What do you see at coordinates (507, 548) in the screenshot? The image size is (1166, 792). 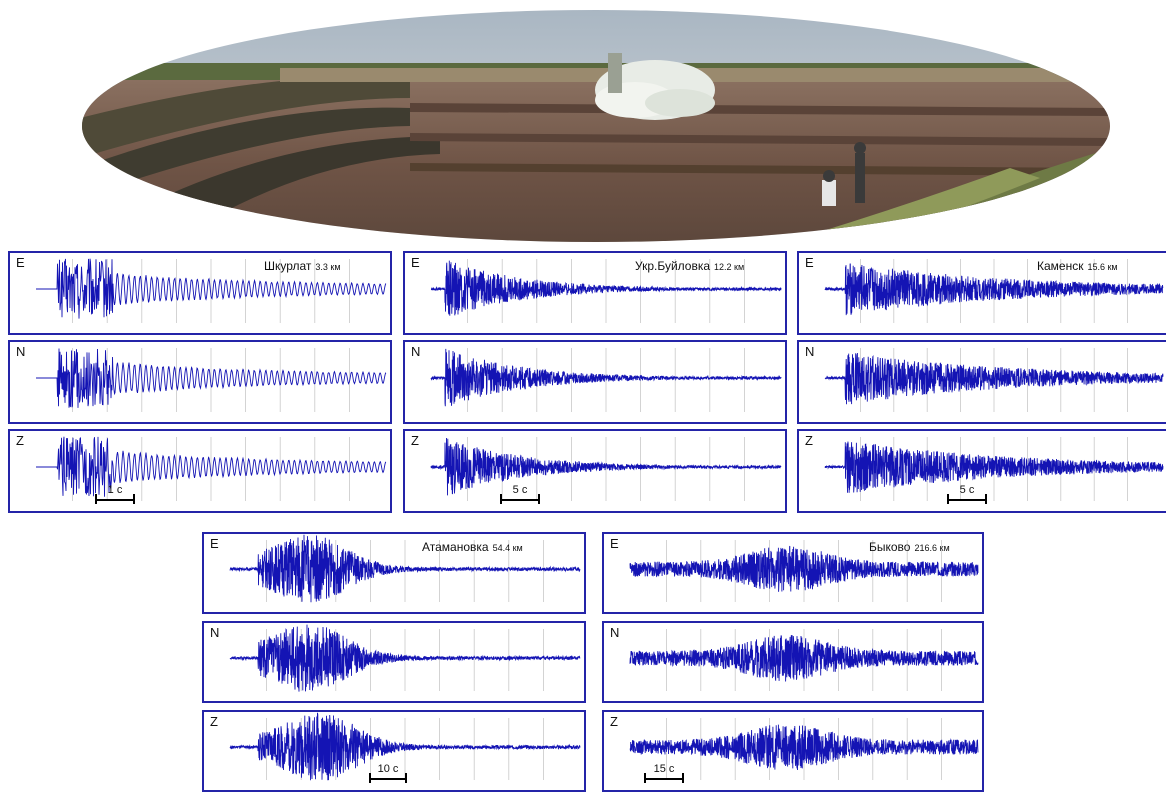 I see `station-distance: 54.4 км` at bounding box center [507, 548].